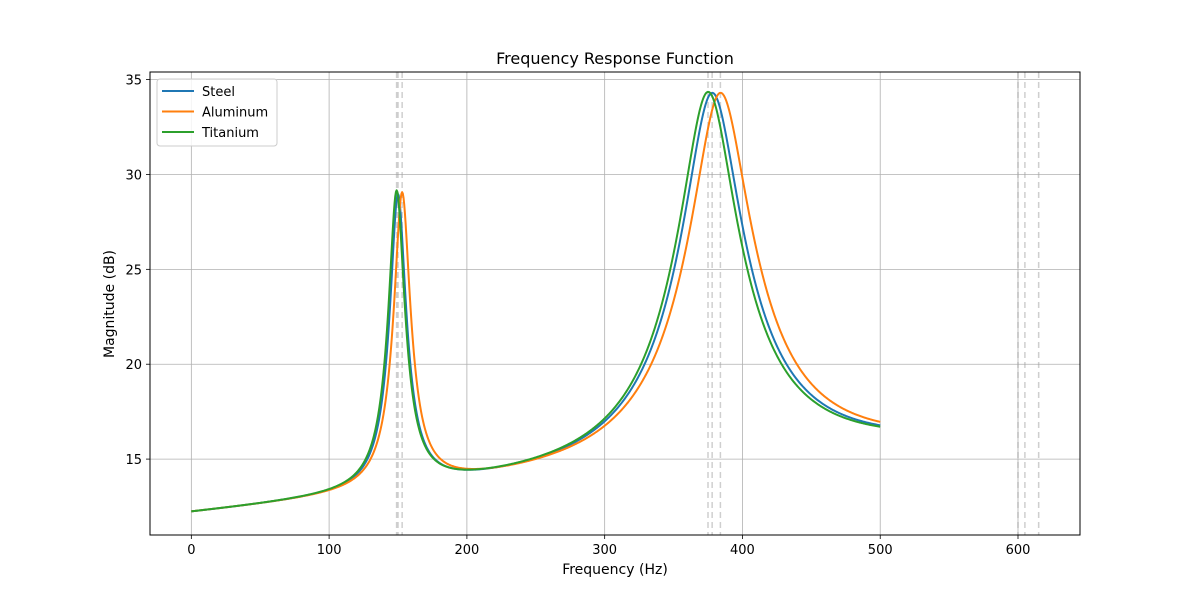  Describe the element at coordinates (742, 550) in the screenshot. I see `x-tick-label: 400` at that location.